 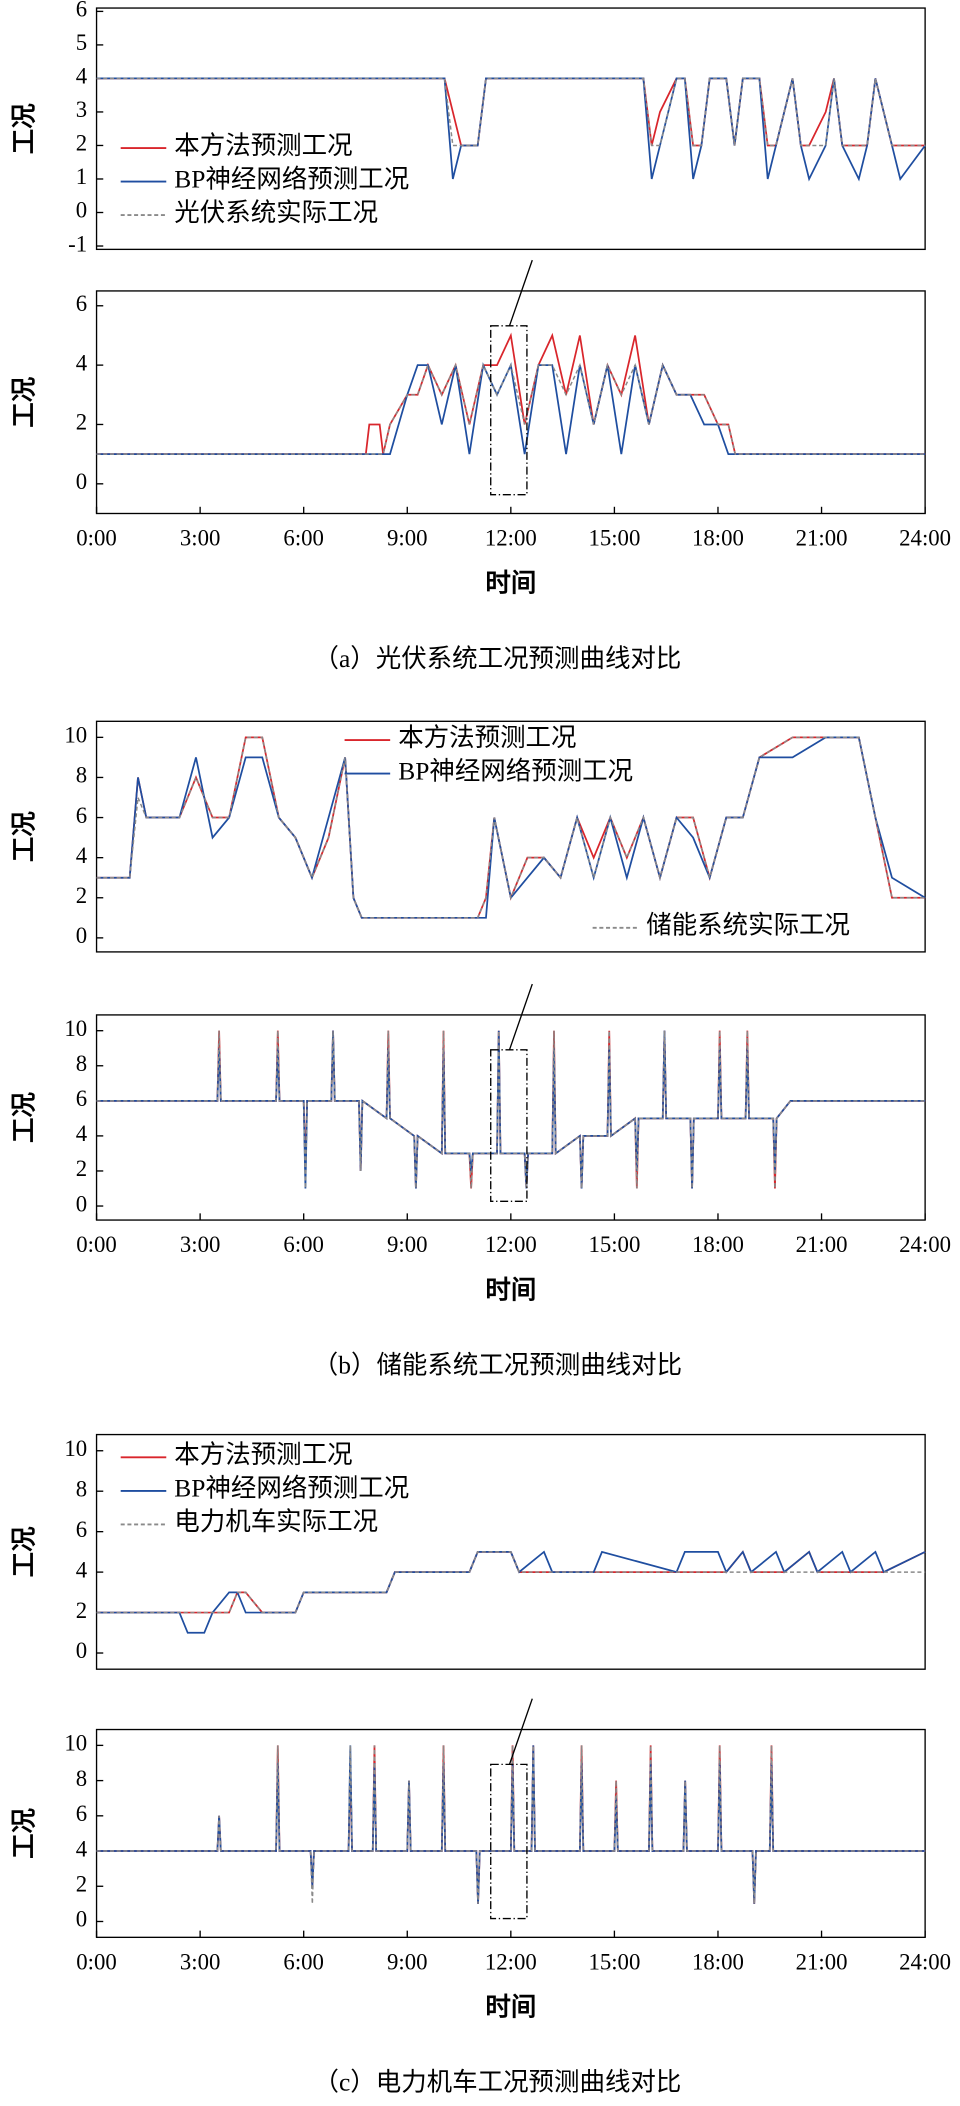 What do you see at coordinates (497, 2082) in the screenshot?
I see `figure-caption: （c）电力机车工况预测曲线对比` at bounding box center [497, 2082].